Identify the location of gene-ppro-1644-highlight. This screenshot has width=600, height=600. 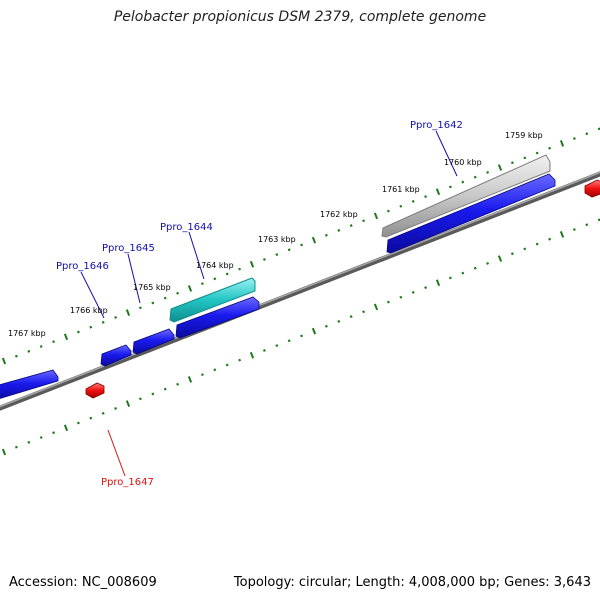
(212, 300).